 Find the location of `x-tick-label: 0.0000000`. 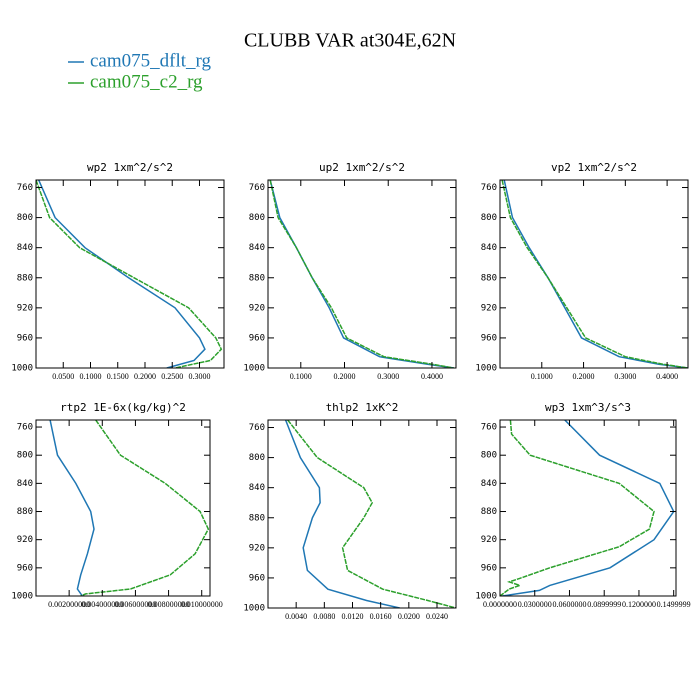

x-tick-label: 0.0000000 is located at coordinates (500, 604).